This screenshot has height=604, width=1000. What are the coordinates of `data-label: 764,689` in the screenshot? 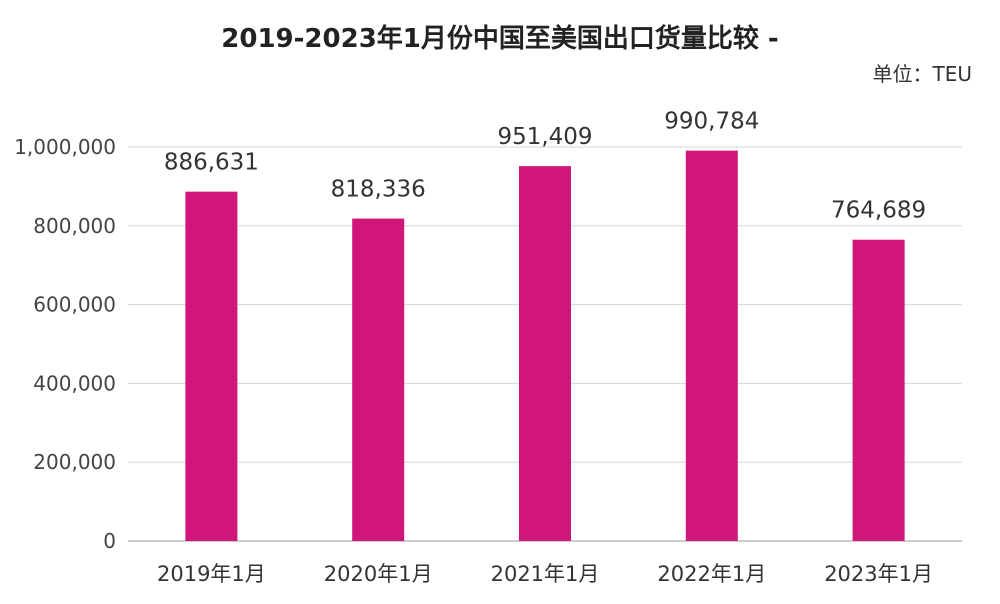 It's located at (878, 211).